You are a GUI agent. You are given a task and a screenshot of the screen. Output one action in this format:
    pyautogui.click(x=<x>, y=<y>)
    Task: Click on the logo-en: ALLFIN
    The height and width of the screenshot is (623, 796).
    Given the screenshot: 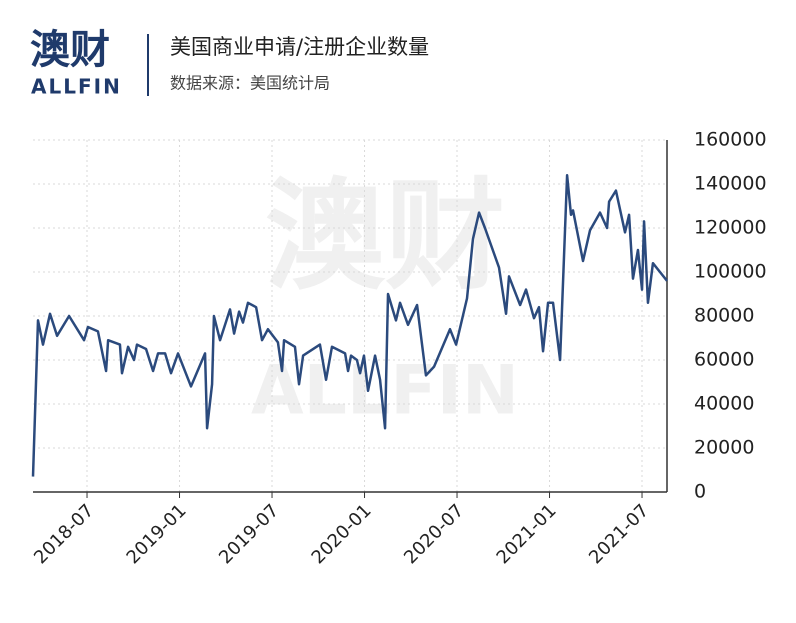 What is the action you would take?
    pyautogui.click(x=76, y=87)
    